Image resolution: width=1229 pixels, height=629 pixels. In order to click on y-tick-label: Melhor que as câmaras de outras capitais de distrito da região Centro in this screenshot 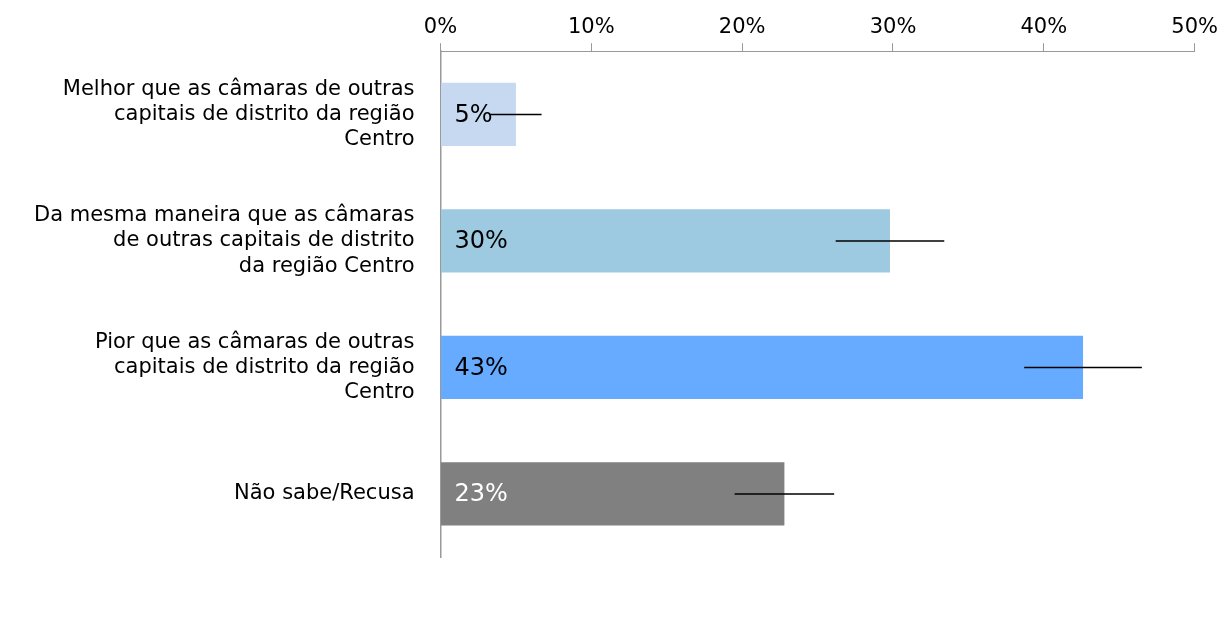, I will do `click(238, 113)`.